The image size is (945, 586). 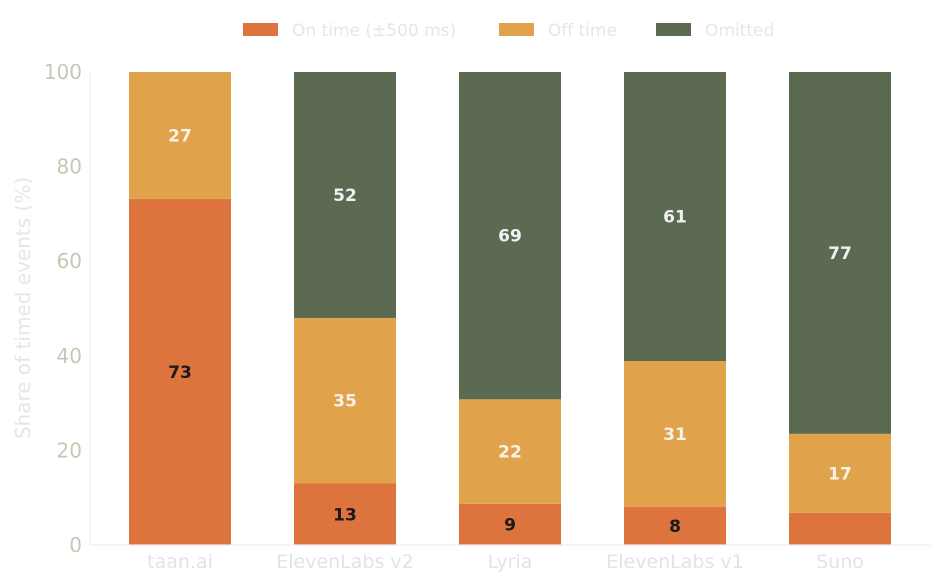 I want to click on y-tick-label: 40, so click(x=69, y=356).